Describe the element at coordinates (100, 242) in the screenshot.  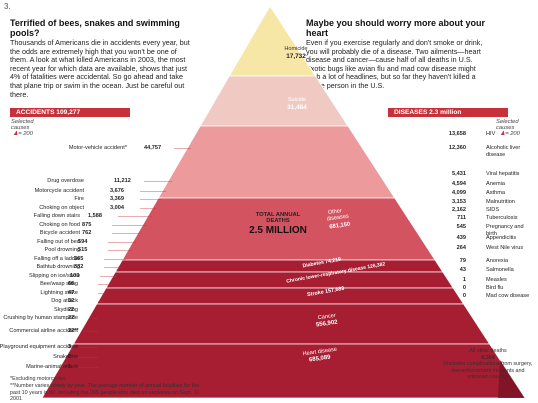
I see `accident-row: Falling out of bed 594` at that location.